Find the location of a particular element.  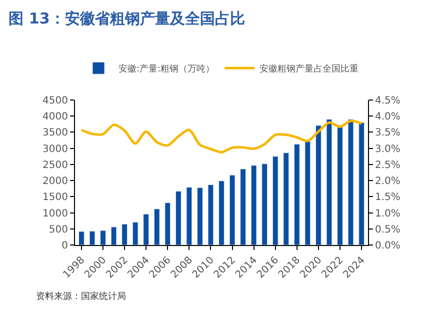

y2-tick-label: 3.0% is located at coordinates (387, 149).